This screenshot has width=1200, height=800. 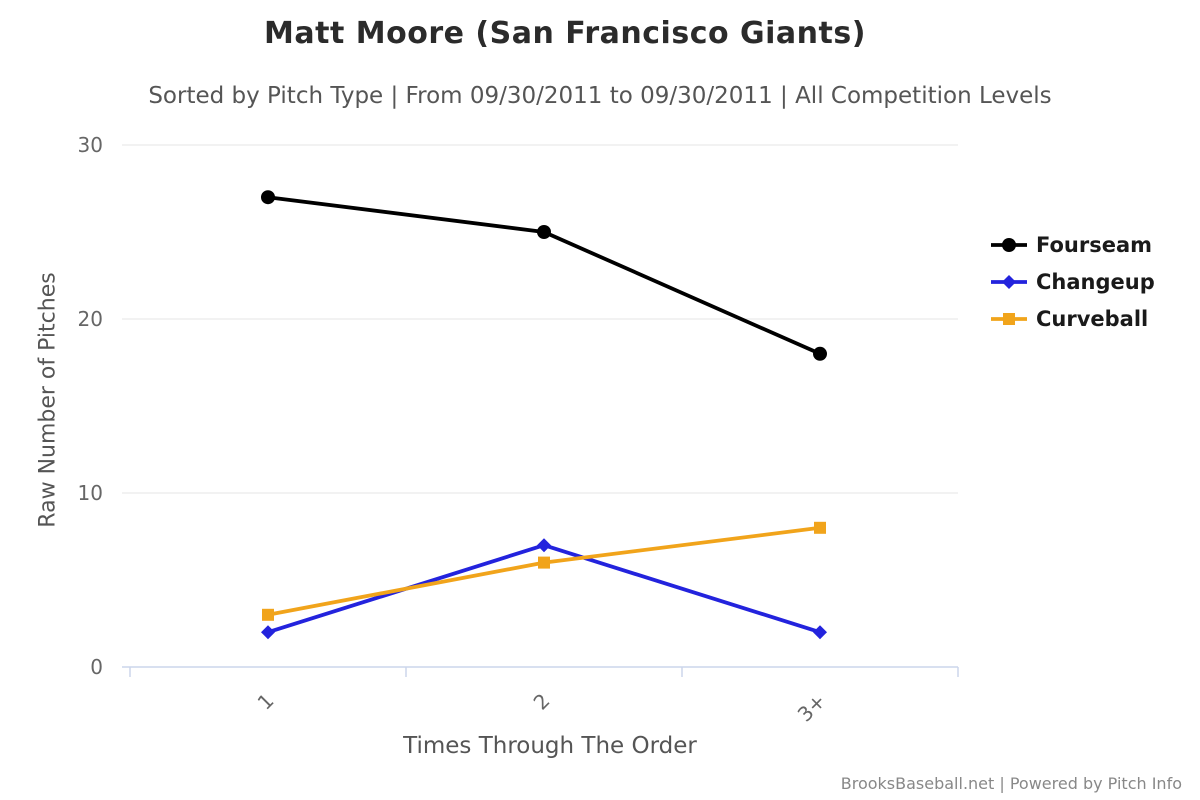 I want to click on chart-title: Matt Moore (San Francisco Giants), so click(x=565, y=33).